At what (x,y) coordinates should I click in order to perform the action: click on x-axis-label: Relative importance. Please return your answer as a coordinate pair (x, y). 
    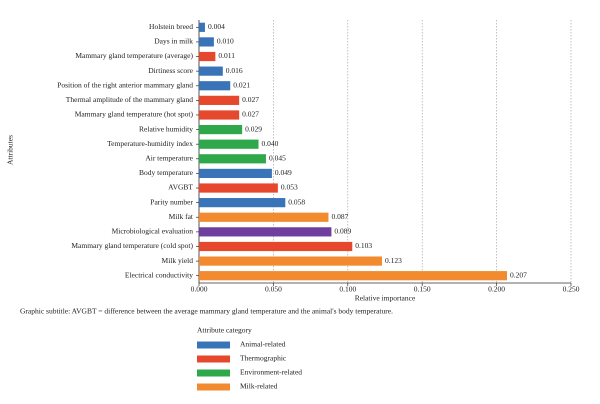
    Looking at the image, I should click on (385, 298).